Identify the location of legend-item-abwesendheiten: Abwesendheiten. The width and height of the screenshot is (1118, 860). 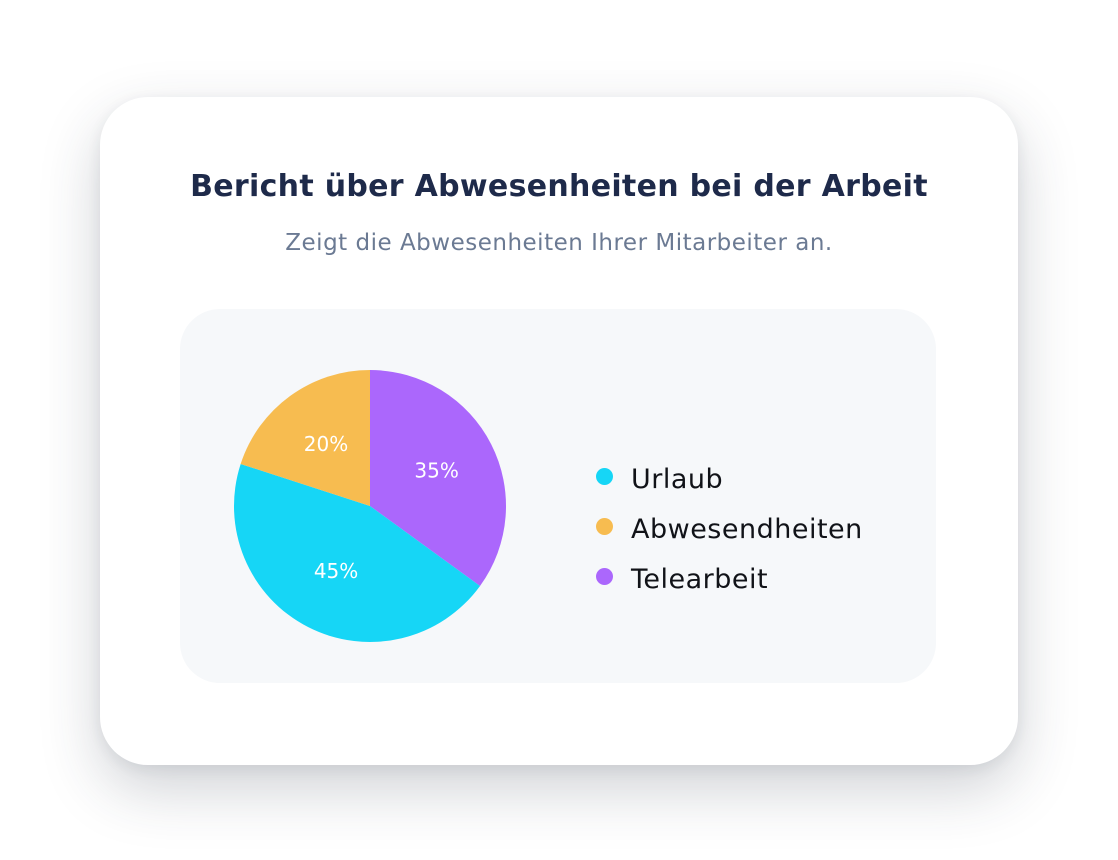
(729, 529).